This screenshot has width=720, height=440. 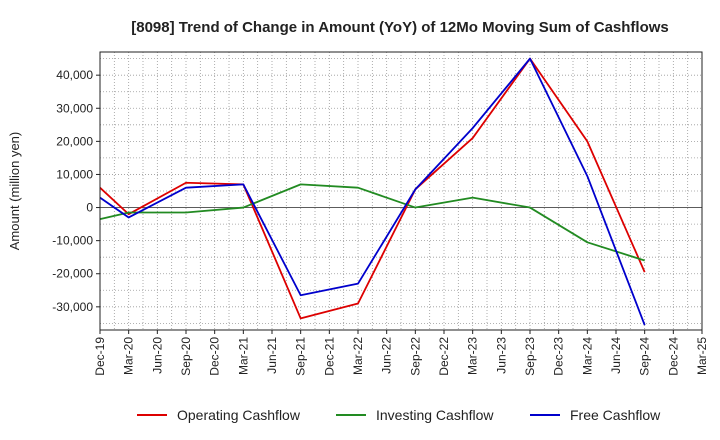 I want to click on x-tick-label: Sep-20, so click(x=186, y=356).